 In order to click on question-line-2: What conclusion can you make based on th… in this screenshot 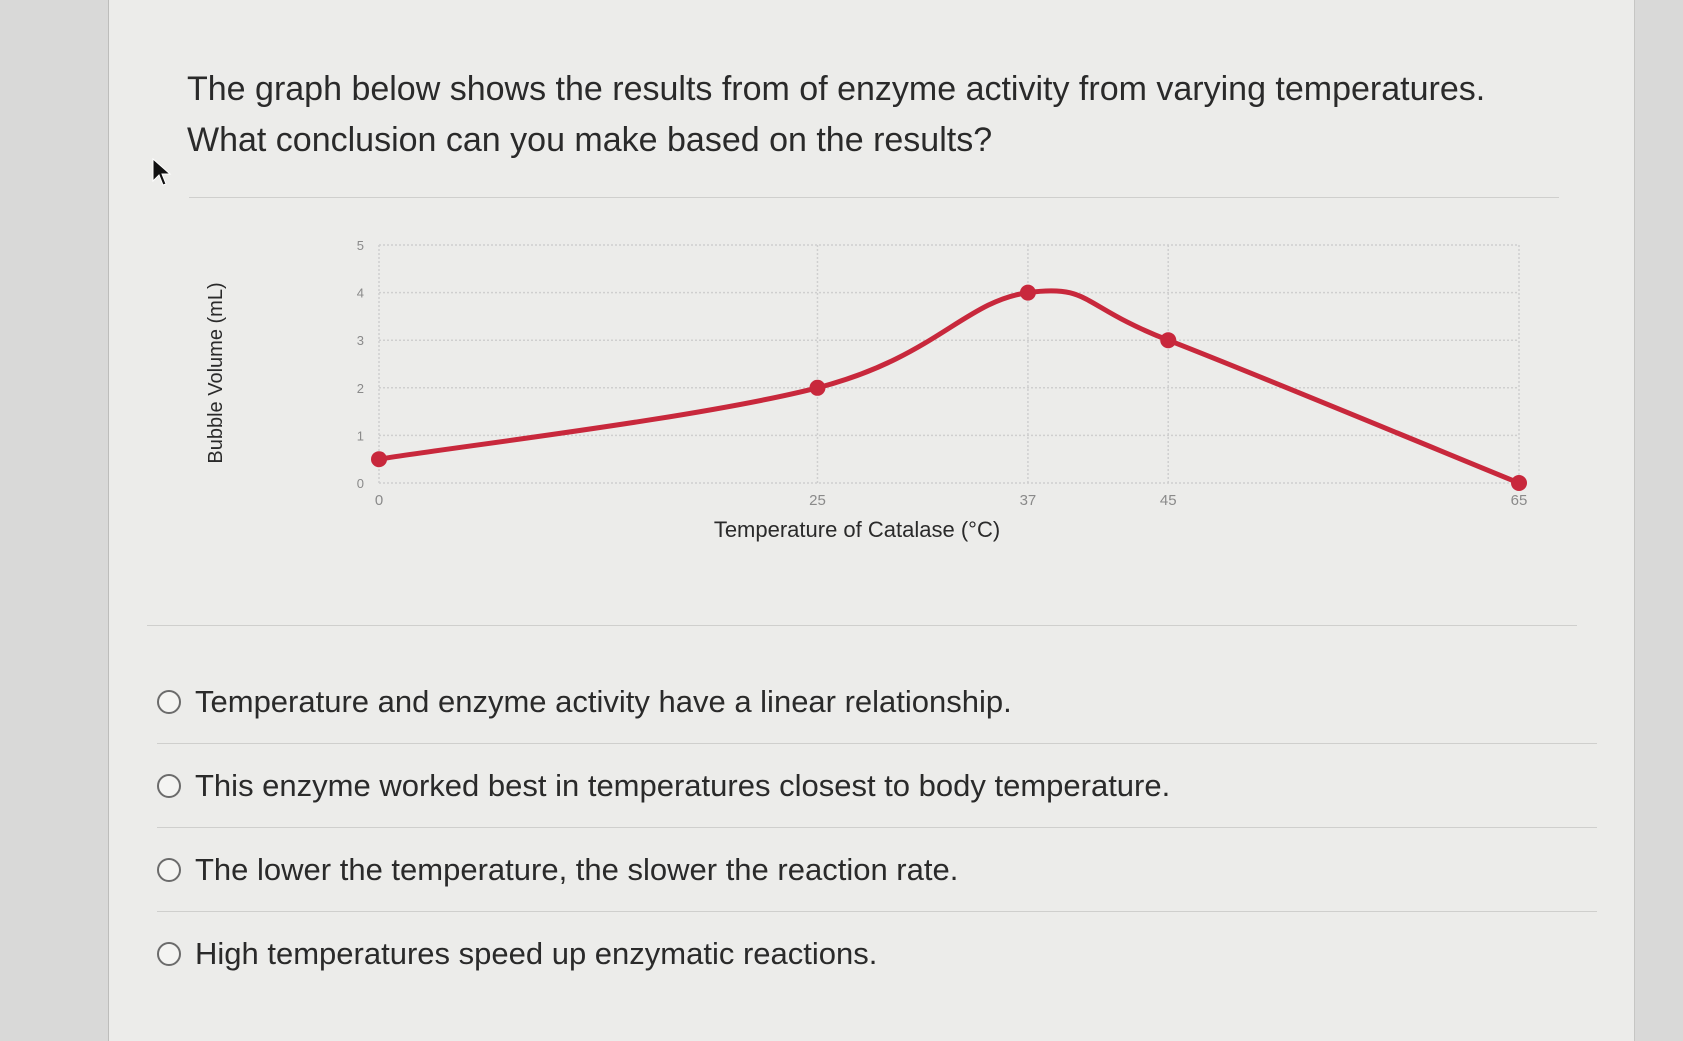, I will do `click(590, 140)`.